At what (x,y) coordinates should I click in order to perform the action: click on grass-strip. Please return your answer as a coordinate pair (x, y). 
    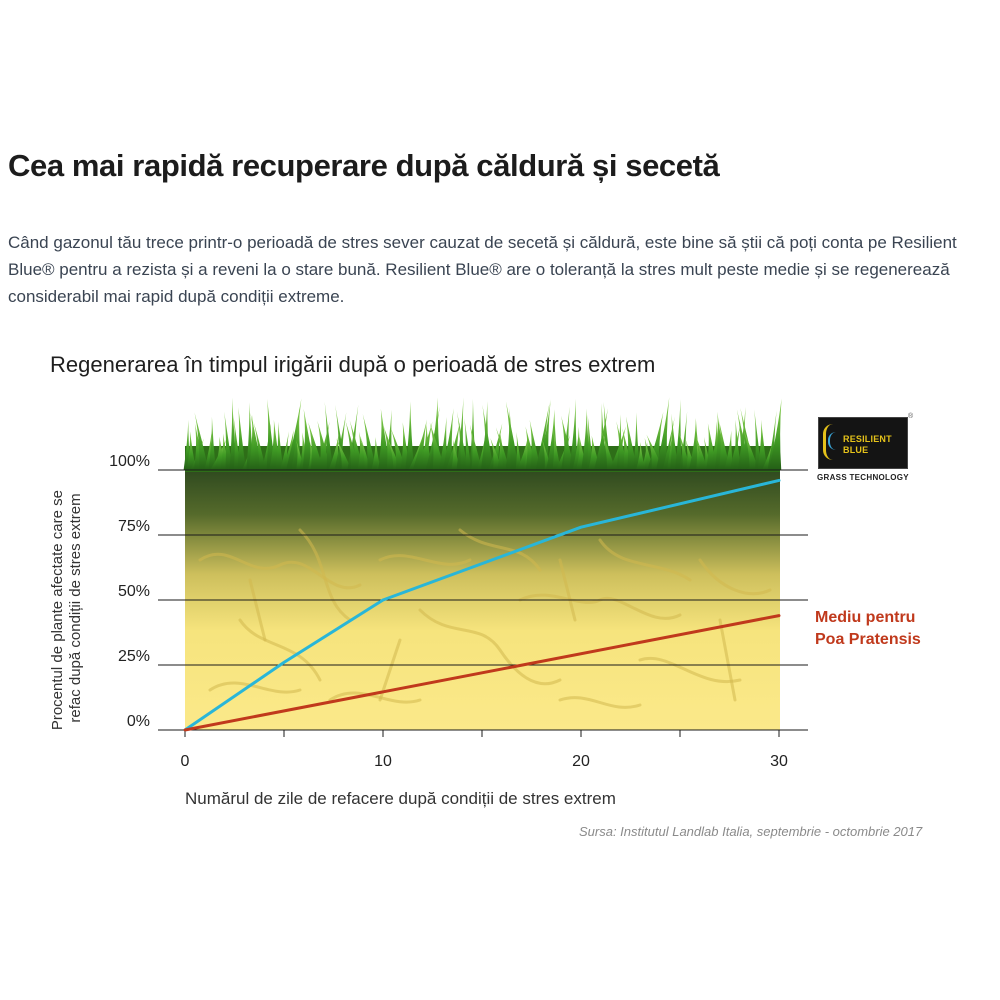
    Looking at the image, I should click on (482, 434).